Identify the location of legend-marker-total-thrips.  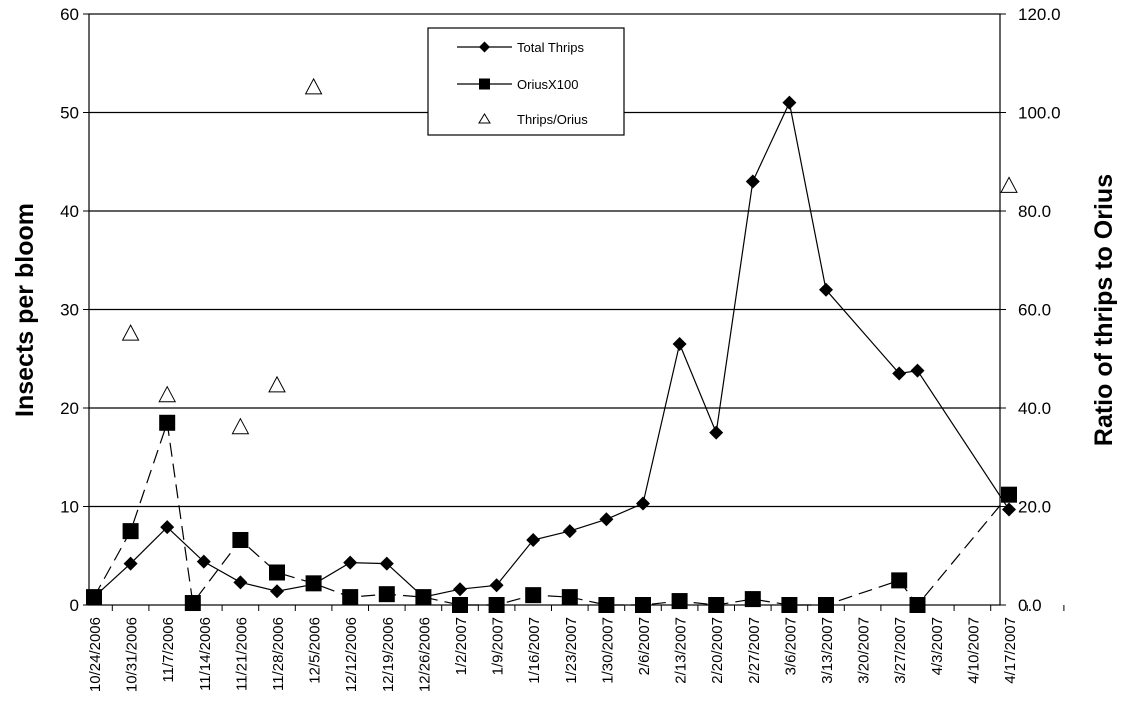
(484, 47).